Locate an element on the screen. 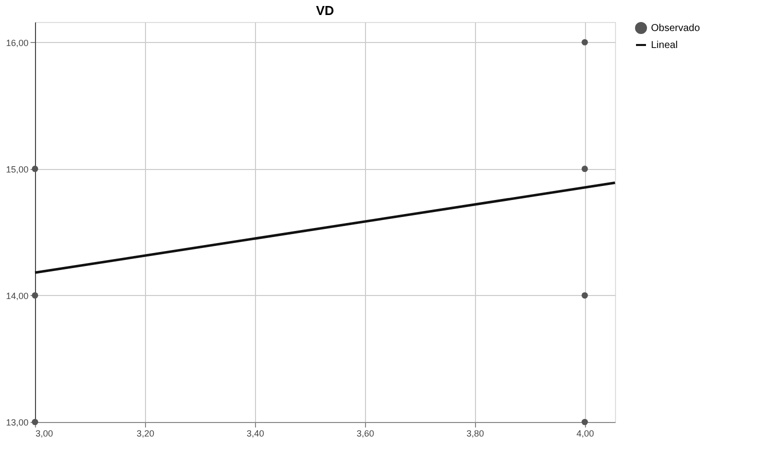 Image resolution: width=762 pixels, height=469 pixels. x-tick-label: 3,60 is located at coordinates (365, 433).